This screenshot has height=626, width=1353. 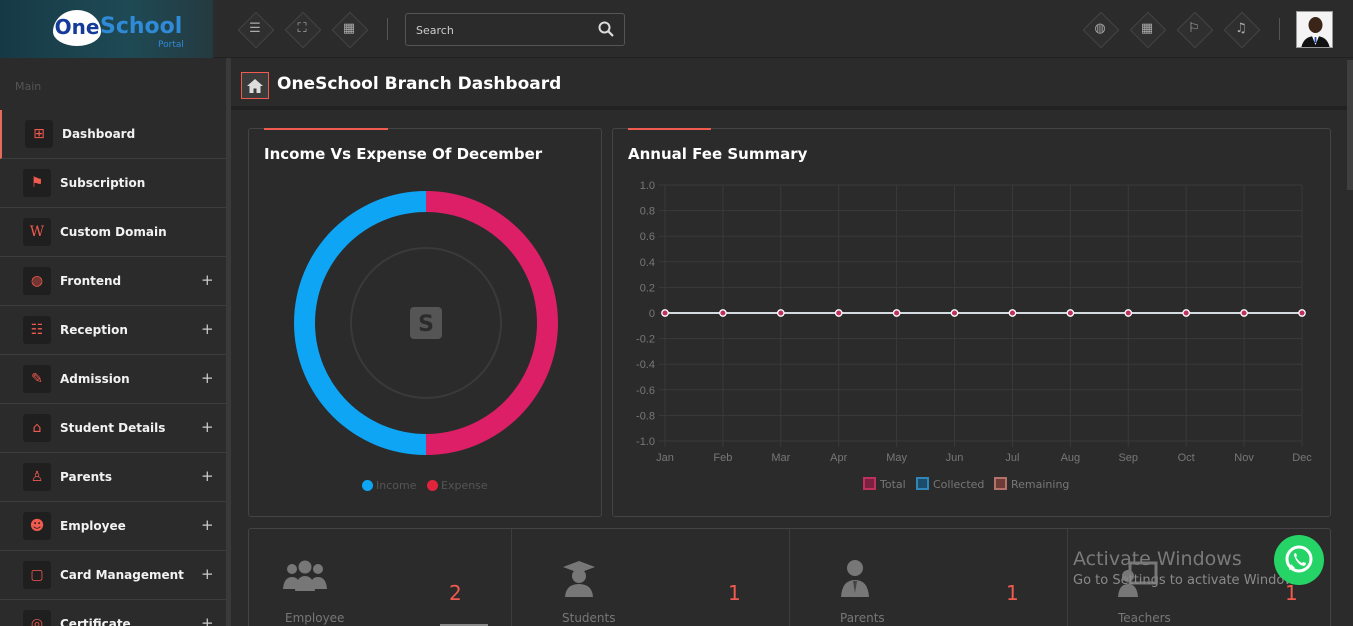 What do you see at coordinates (838, 458) in the screenshot?
I see `x-tick-label: Apr` at bounding box center [838, 458].